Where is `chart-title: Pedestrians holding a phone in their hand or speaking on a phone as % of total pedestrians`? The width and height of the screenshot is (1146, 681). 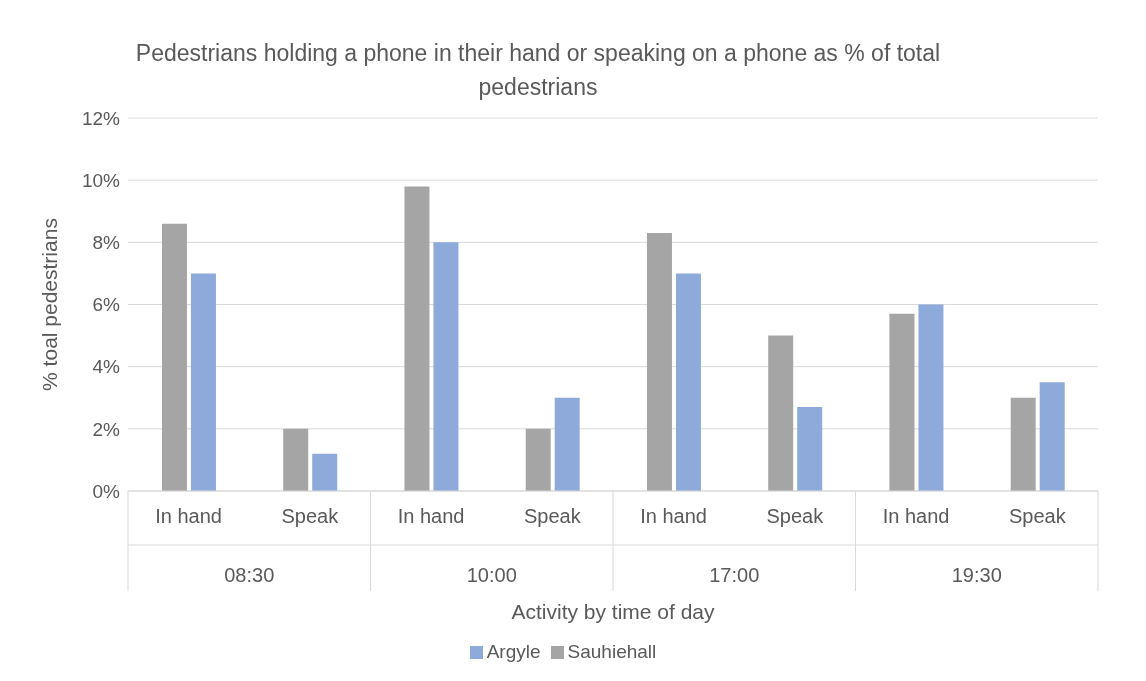 chart-title: Pedestrians holding a phone in their hand or speaking on a phone as % of total pedestrians is located at coordinates (538, 70).